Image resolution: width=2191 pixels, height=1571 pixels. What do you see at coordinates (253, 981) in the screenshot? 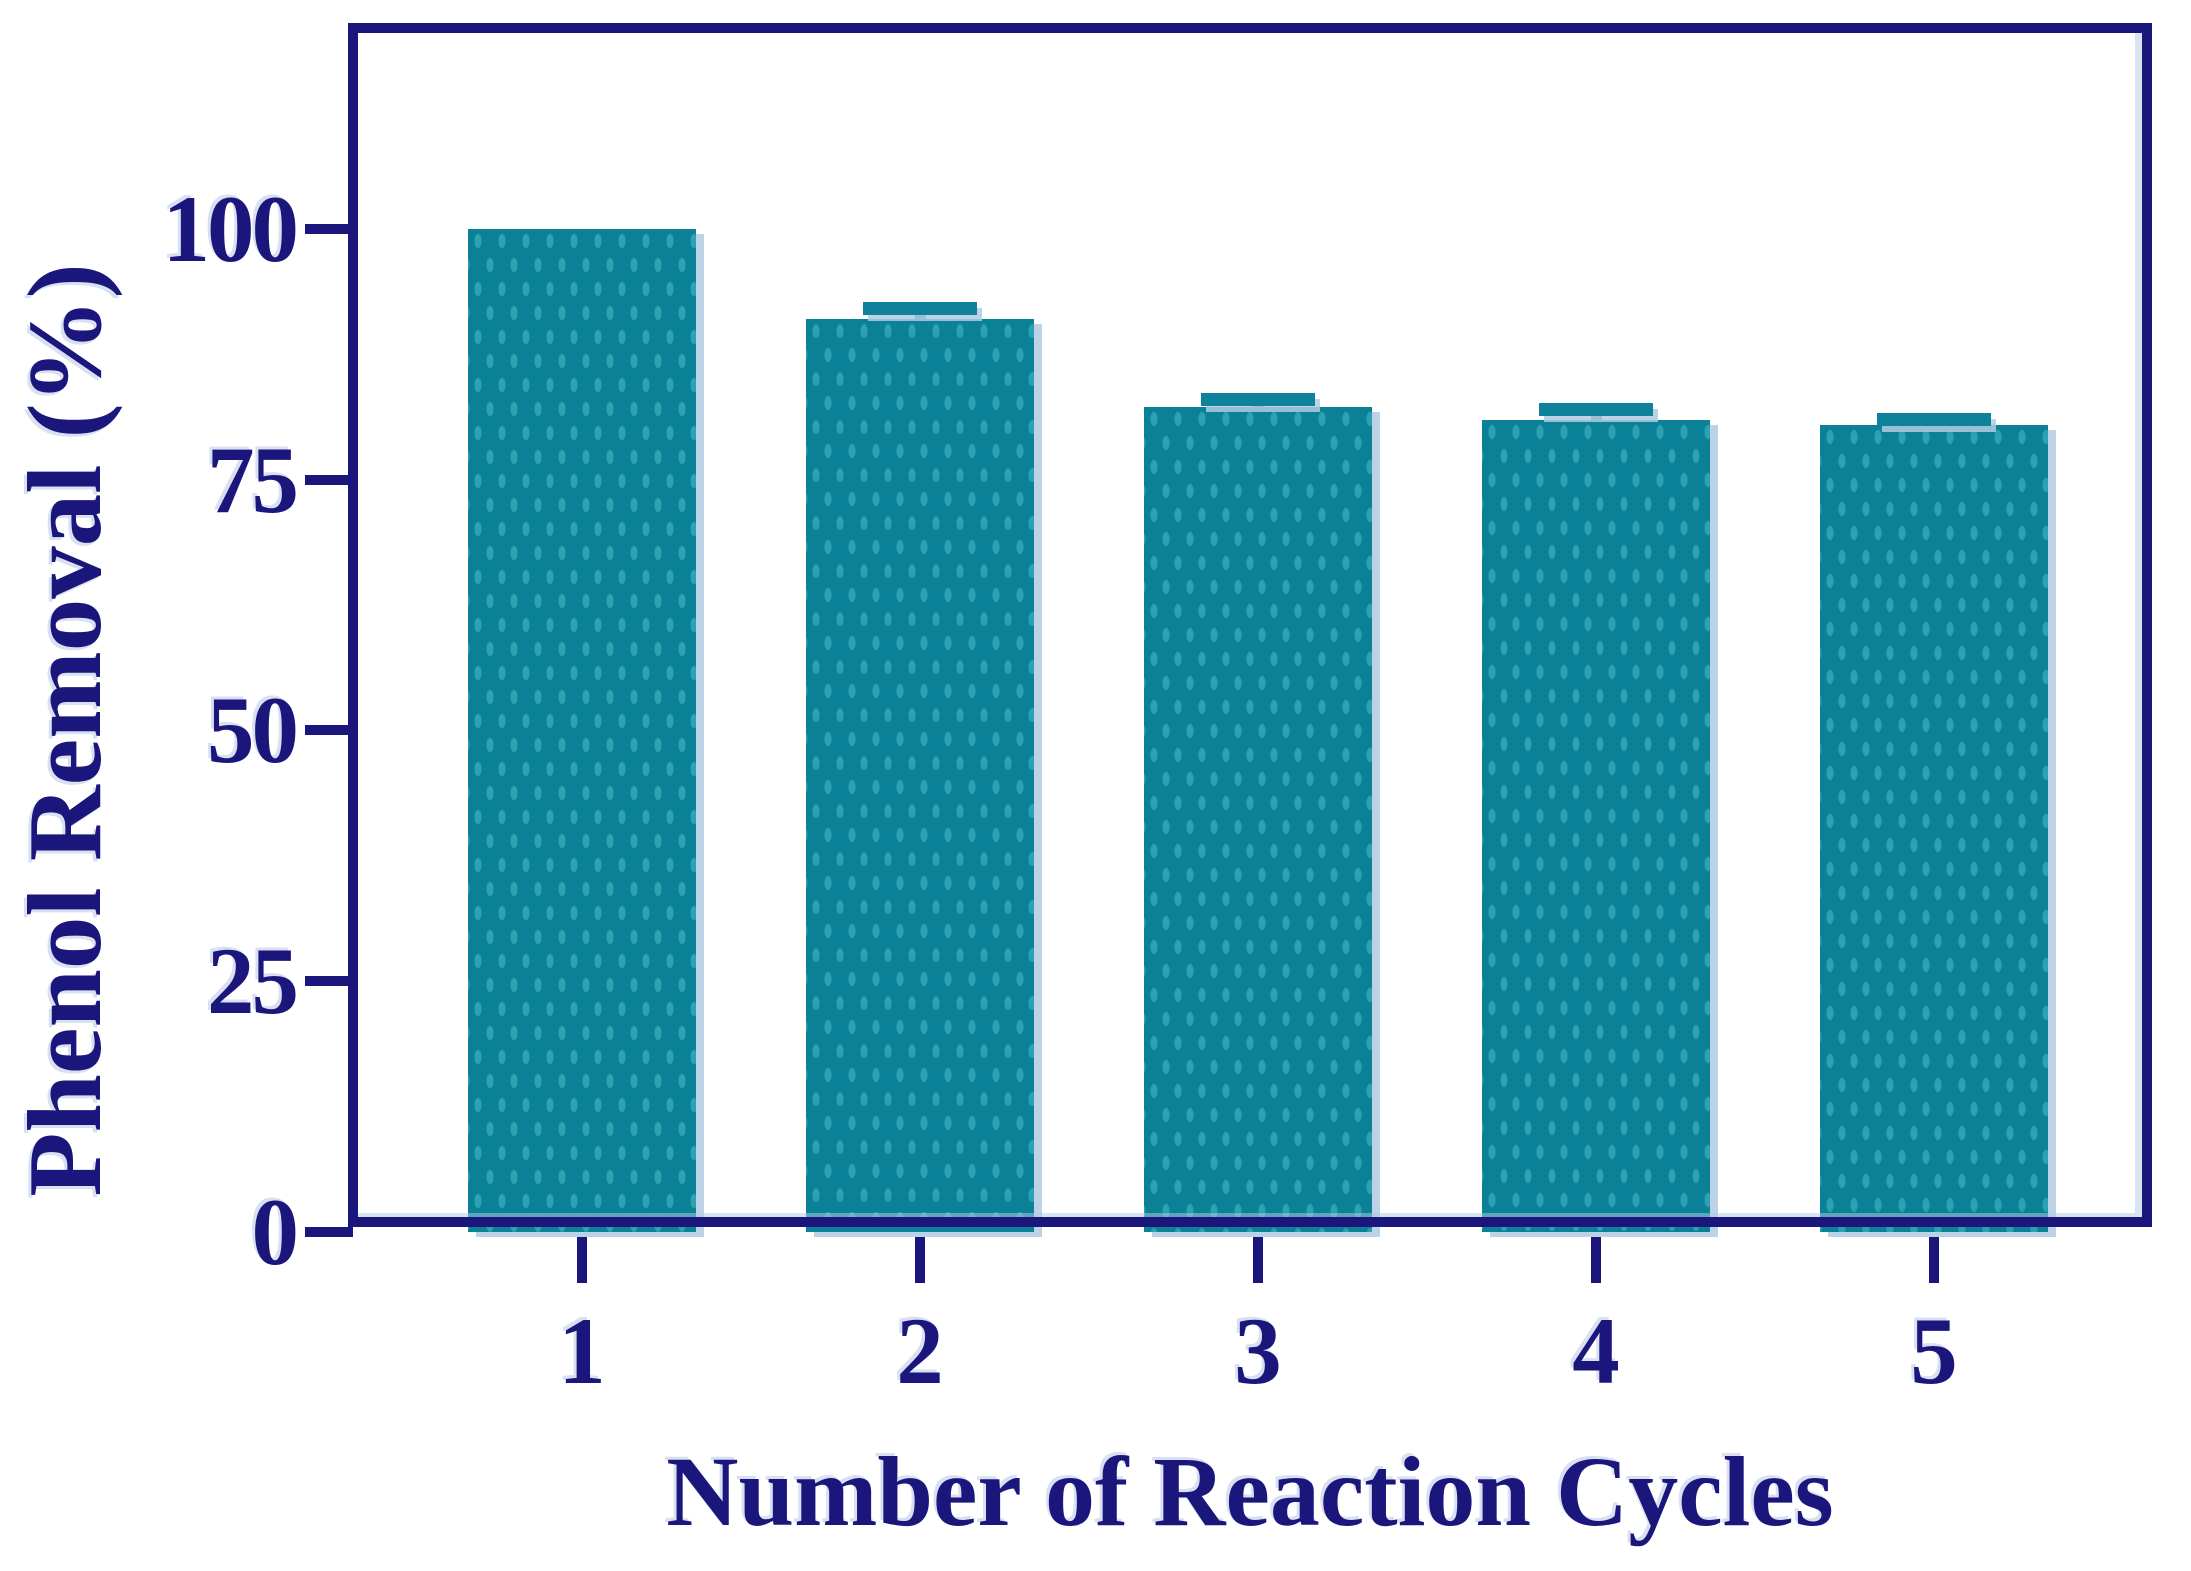
I see `y-tick-label-25: 25` at bounding box center [253, 981].